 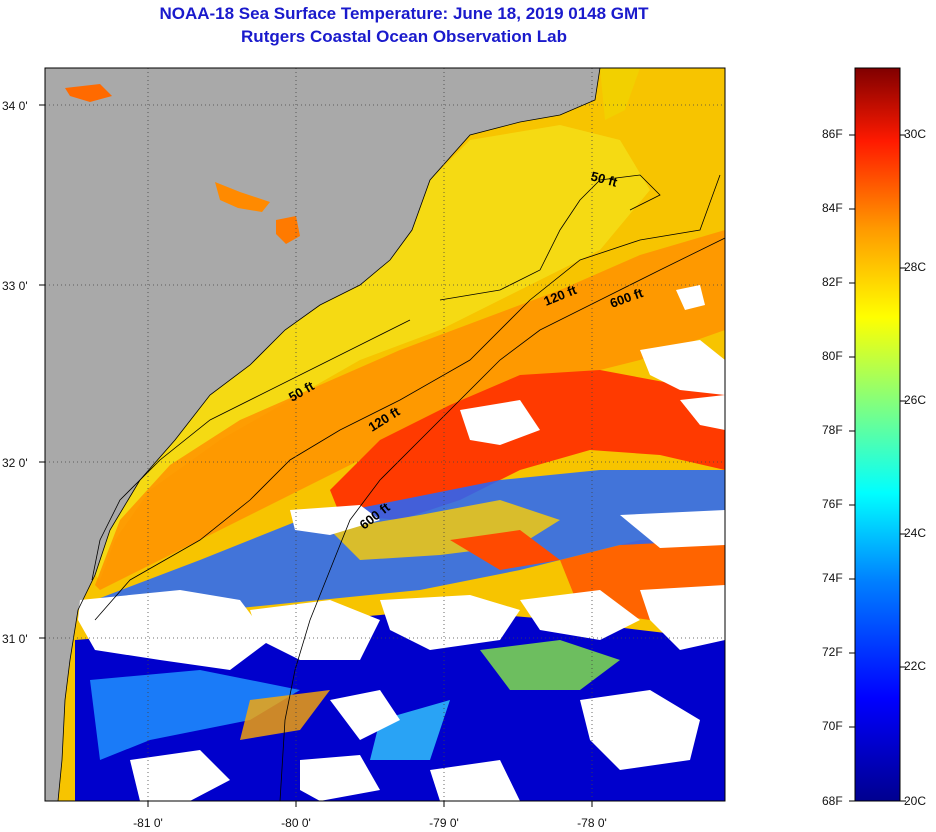 I want to click on warm-eddy, so click(x=505, y=550).